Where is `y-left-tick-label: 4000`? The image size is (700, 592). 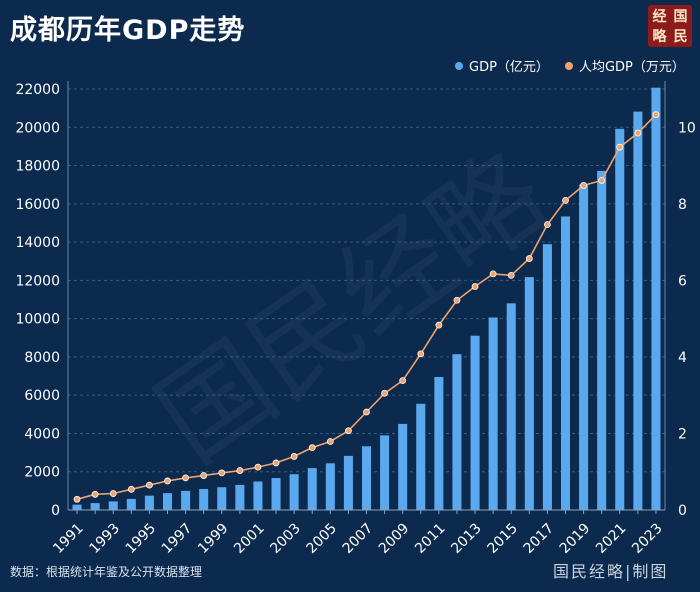 y-left-tick-label: 4000 is located at coordinates (42, 434).